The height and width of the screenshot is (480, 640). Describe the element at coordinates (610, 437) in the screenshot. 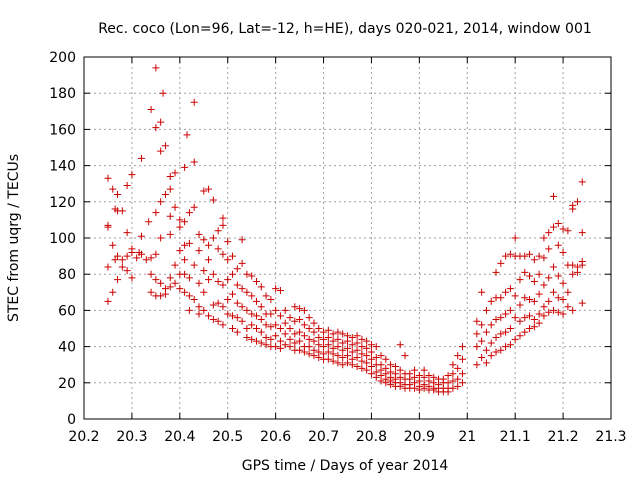

I see `x-tick-label: 21.3` at that location.